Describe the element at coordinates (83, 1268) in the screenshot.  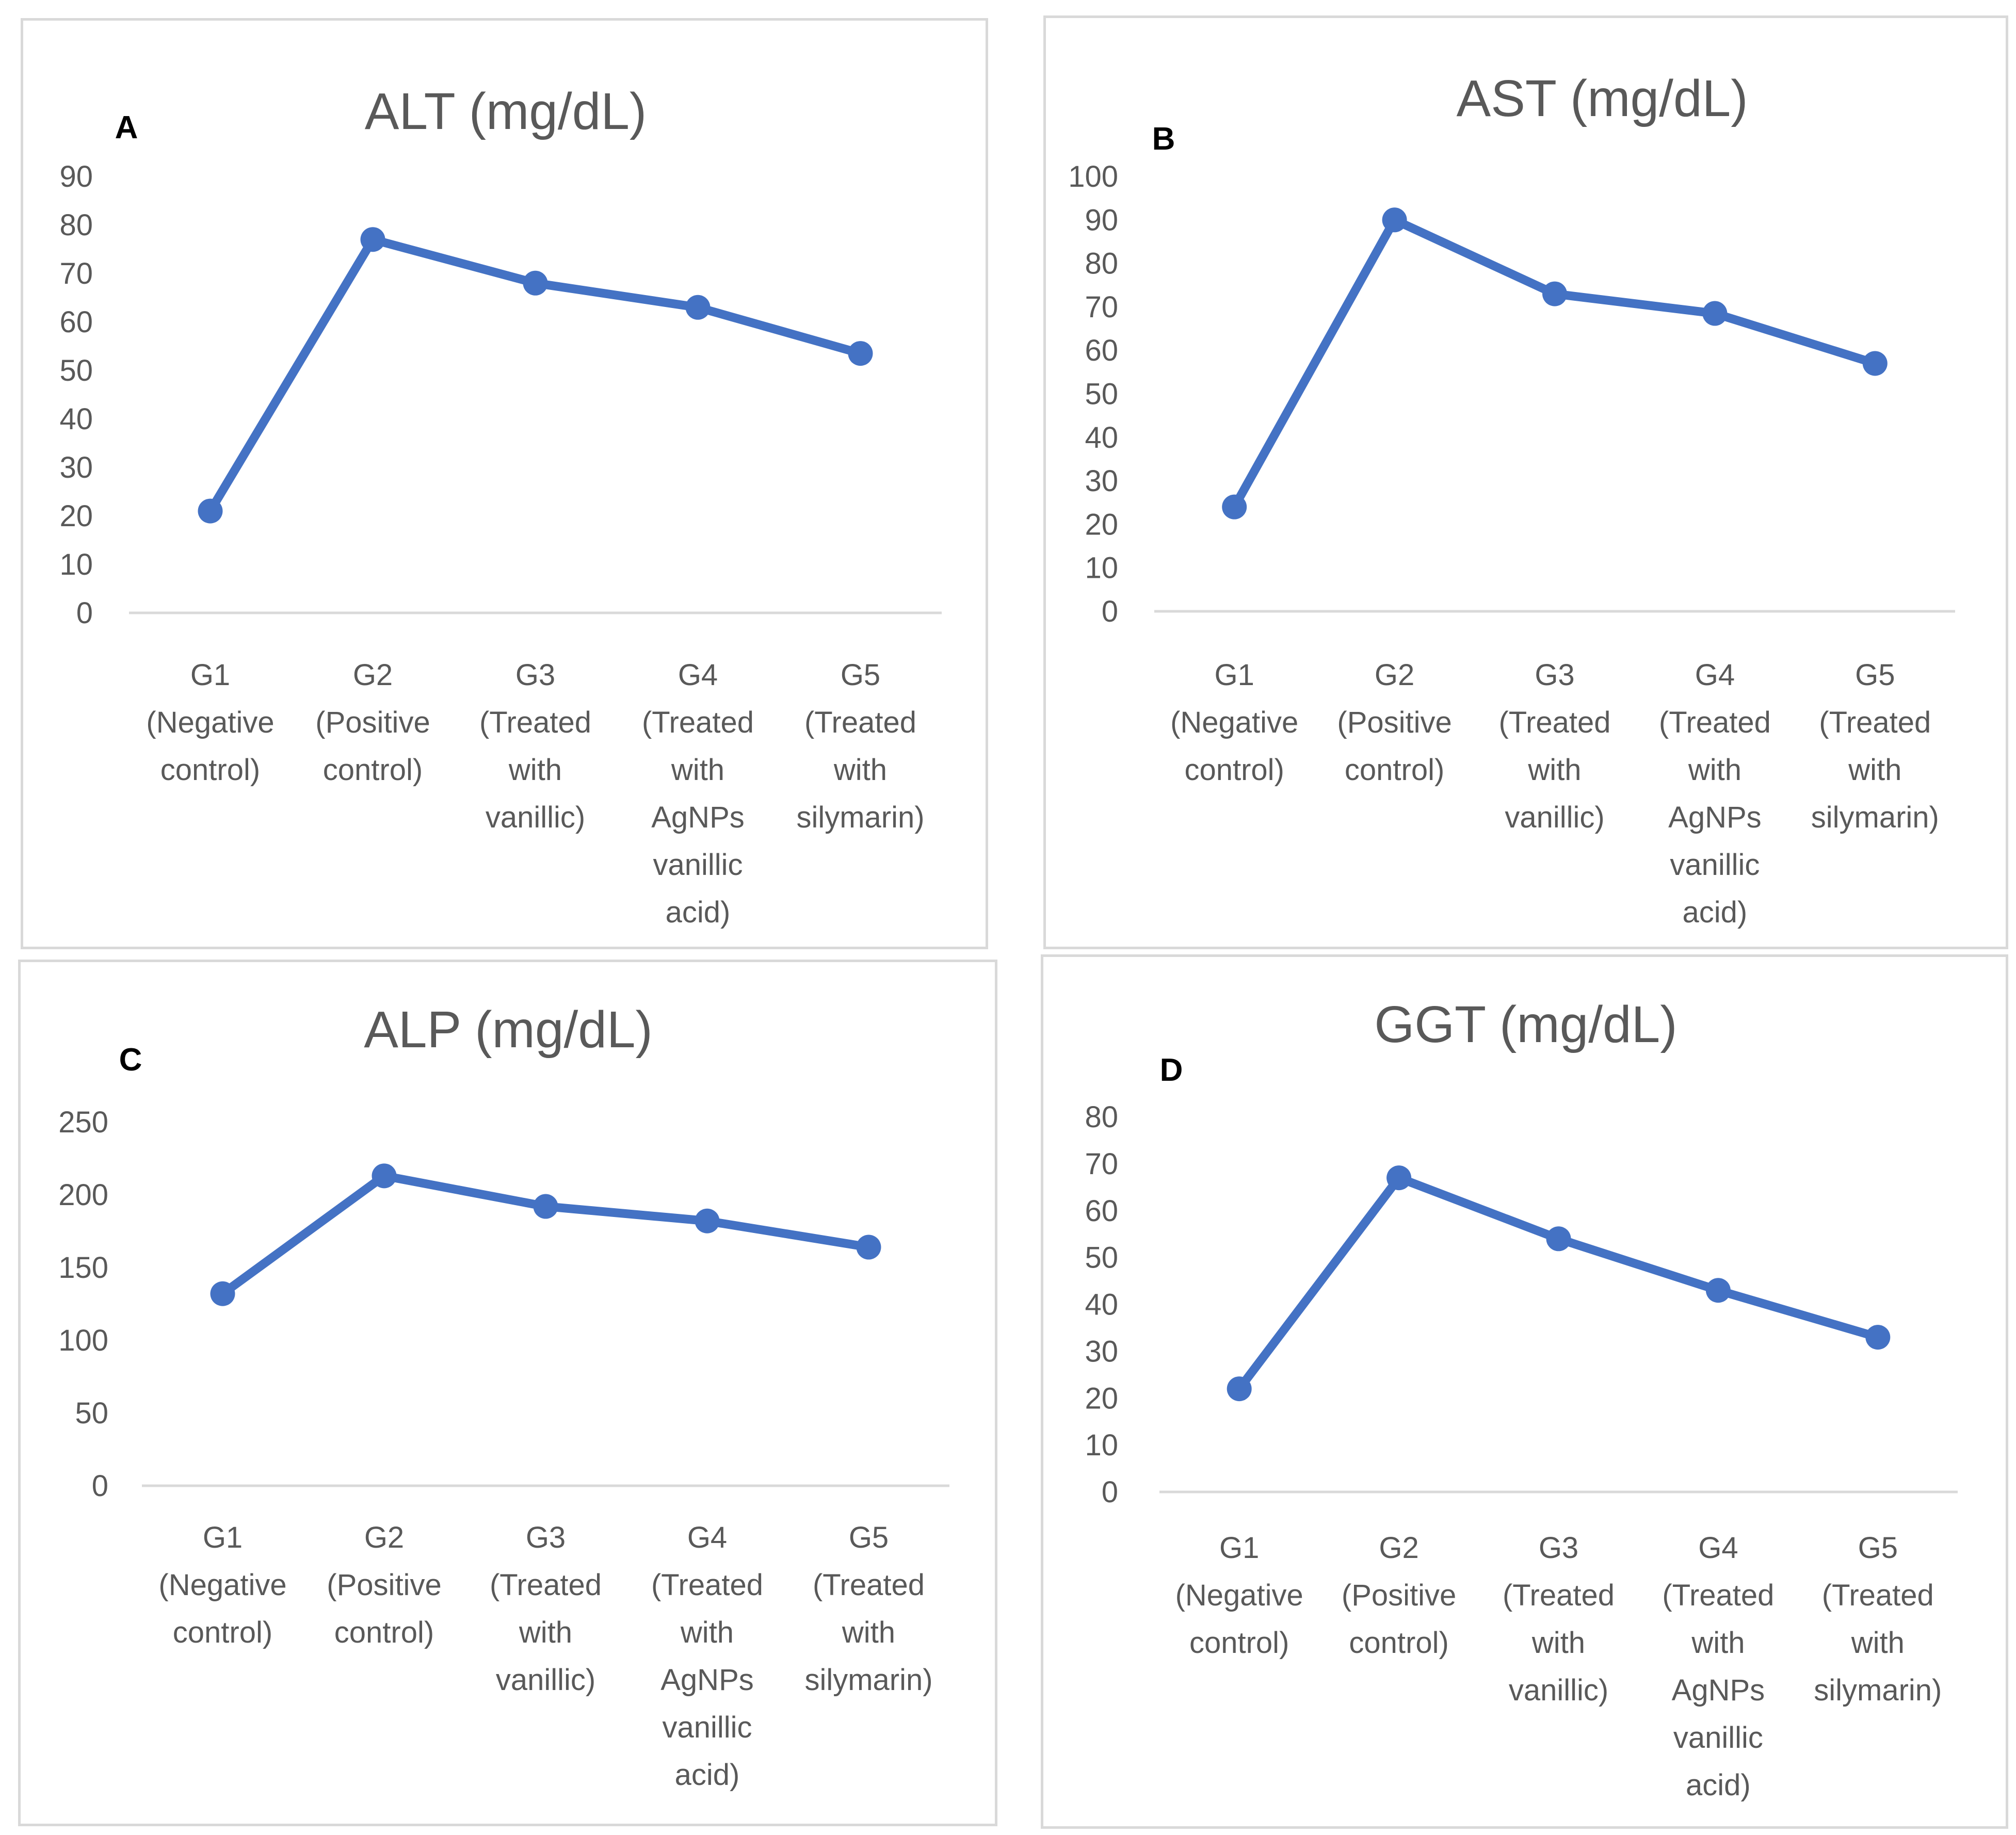
I see `y-tick-label: 150` at that location.